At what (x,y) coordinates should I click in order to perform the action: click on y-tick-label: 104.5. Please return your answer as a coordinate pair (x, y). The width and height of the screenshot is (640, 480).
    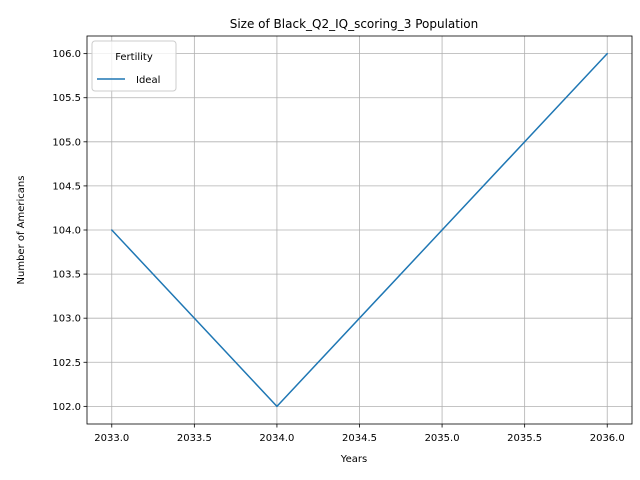
    Looking at the image, I should click on (66, 186).